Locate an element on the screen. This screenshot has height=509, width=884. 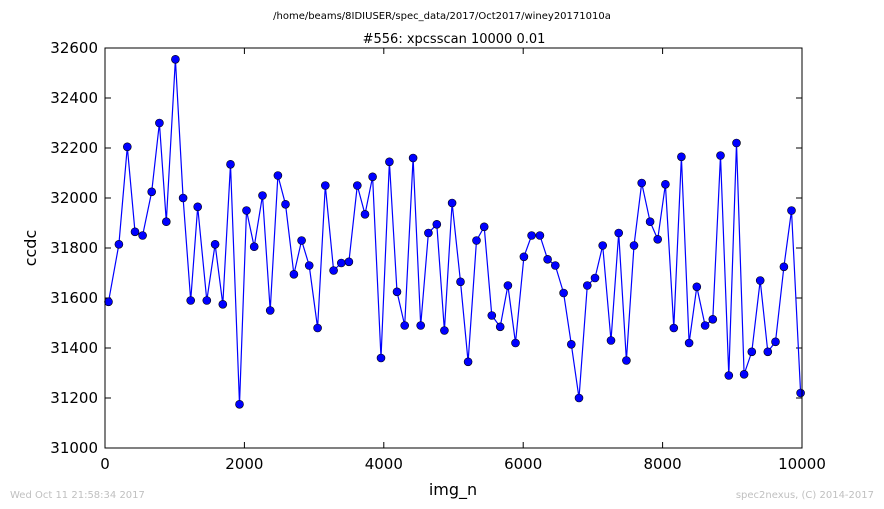
x-tick-label: 4000 is located at coordinates (384, 464).